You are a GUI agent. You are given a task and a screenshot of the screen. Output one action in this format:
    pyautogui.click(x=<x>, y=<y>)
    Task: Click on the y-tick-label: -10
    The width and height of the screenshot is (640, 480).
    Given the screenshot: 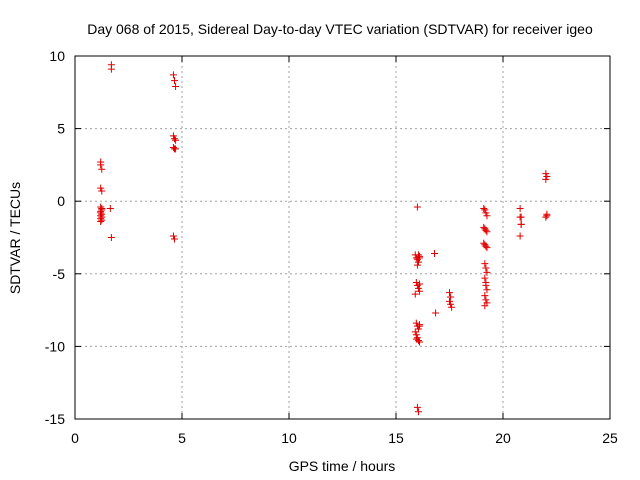 What is the action you would take?
    pyautogui.click(x=55, y=346)
    